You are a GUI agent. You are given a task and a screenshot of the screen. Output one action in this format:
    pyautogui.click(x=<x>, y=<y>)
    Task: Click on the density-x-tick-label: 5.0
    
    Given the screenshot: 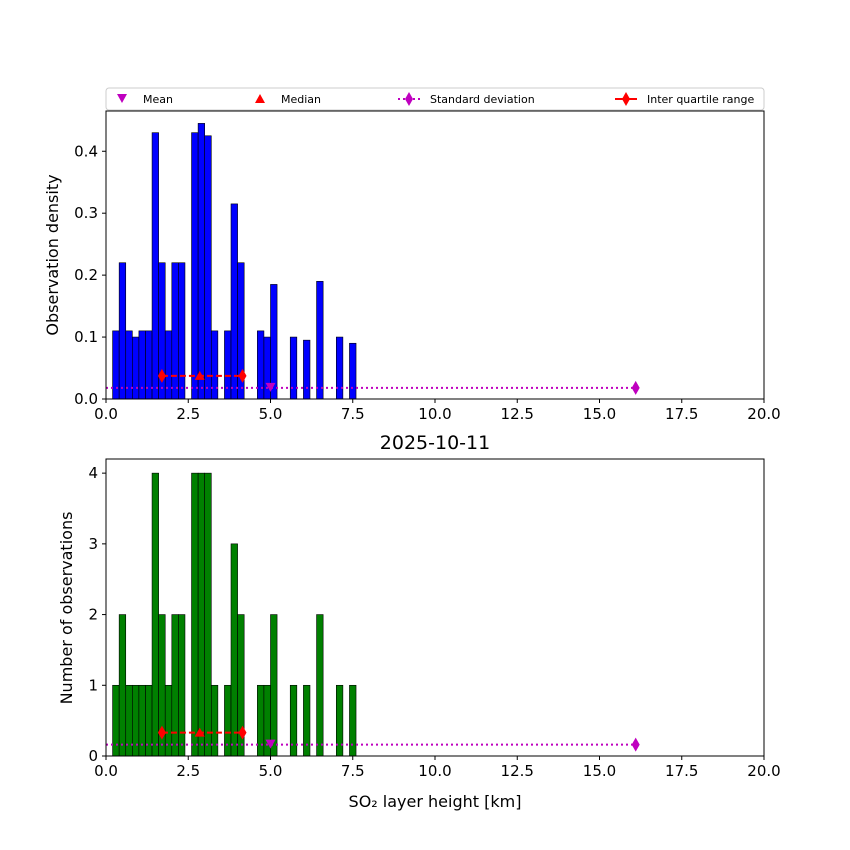 What is the action you would take?
    pyautogui.click(x=271, y=414)
    